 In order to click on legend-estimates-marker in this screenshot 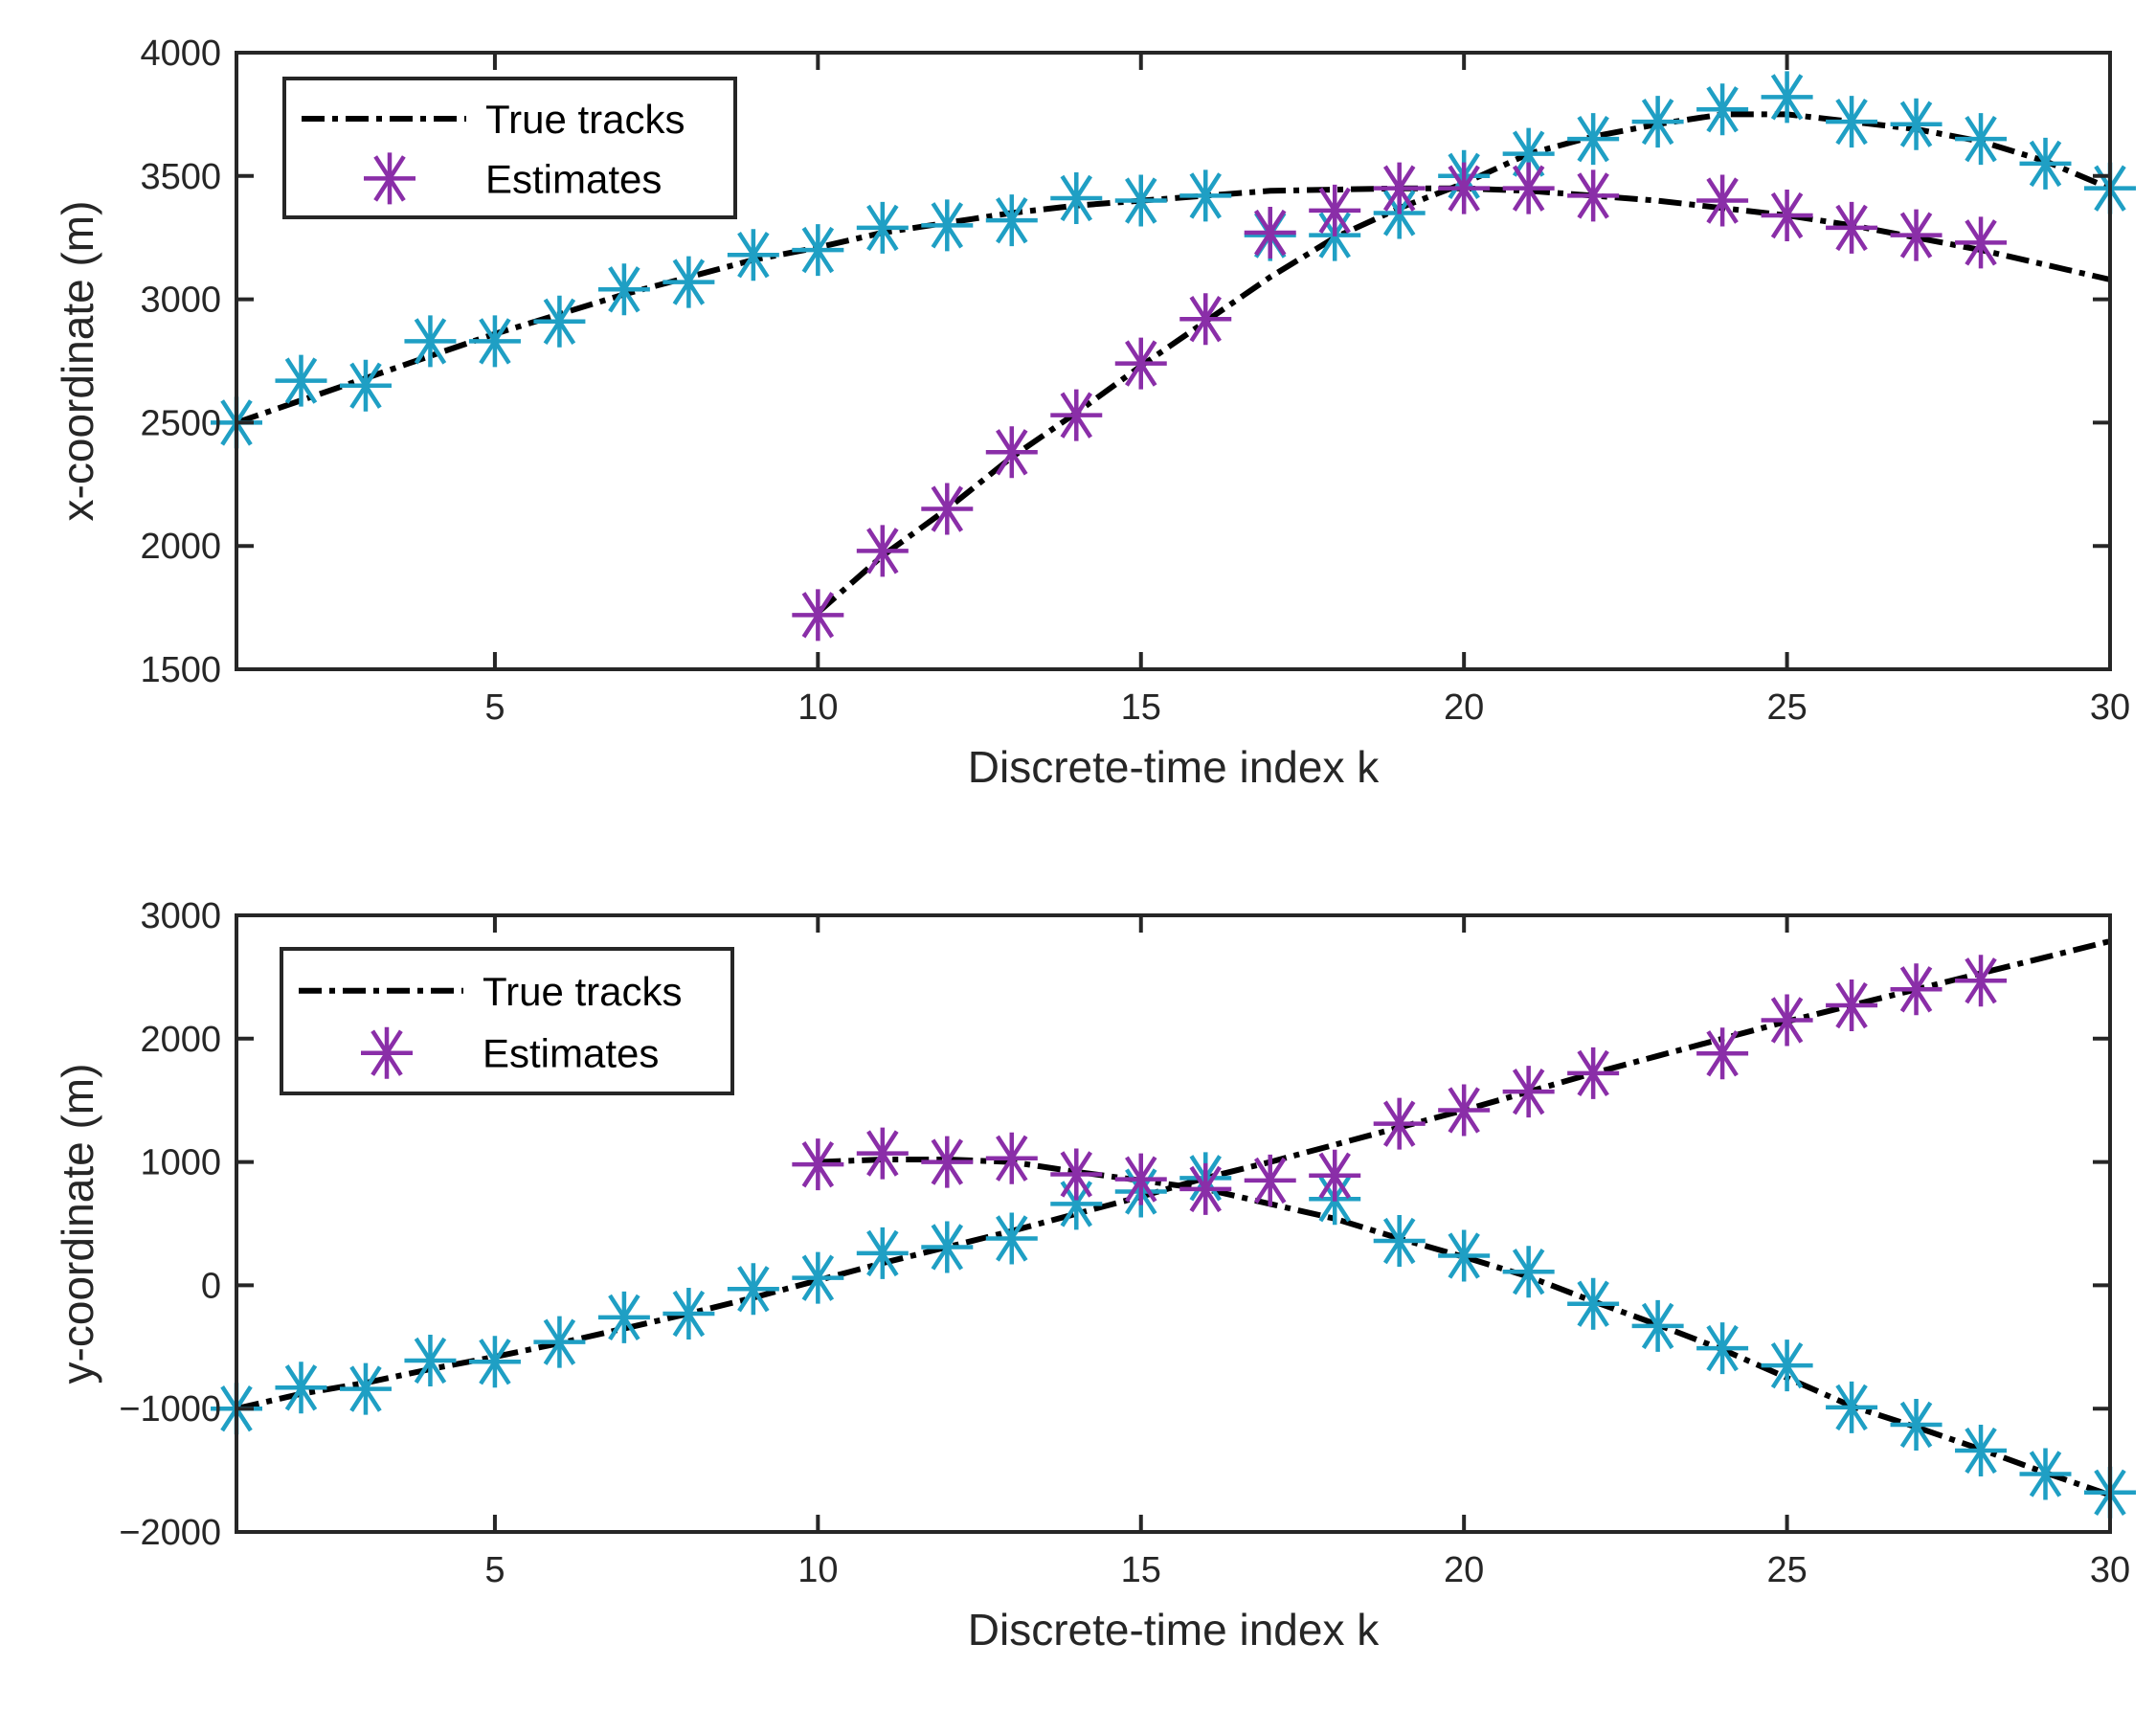, I will do `click(389, 178)`.